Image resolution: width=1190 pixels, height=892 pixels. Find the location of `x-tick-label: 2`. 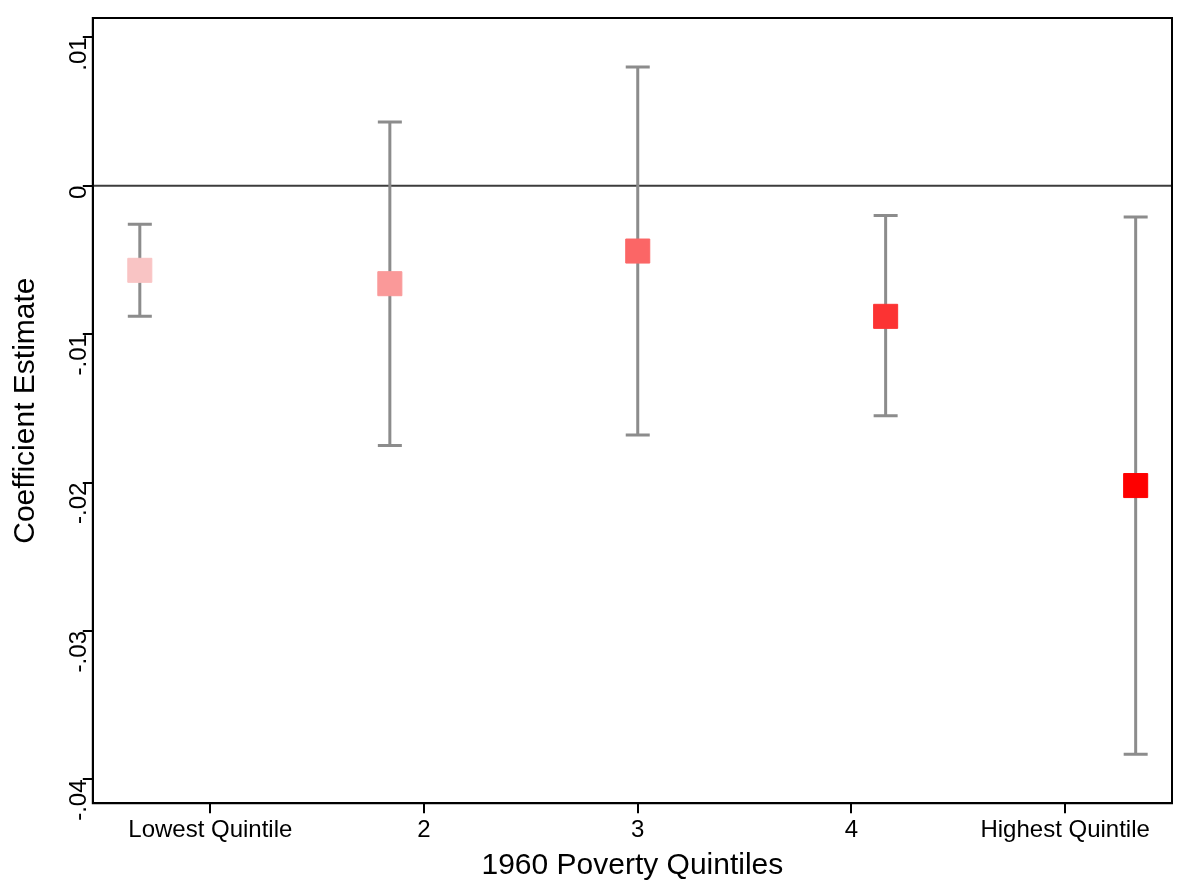

x-tick-label: 2 is located at coordinates (424, 829).